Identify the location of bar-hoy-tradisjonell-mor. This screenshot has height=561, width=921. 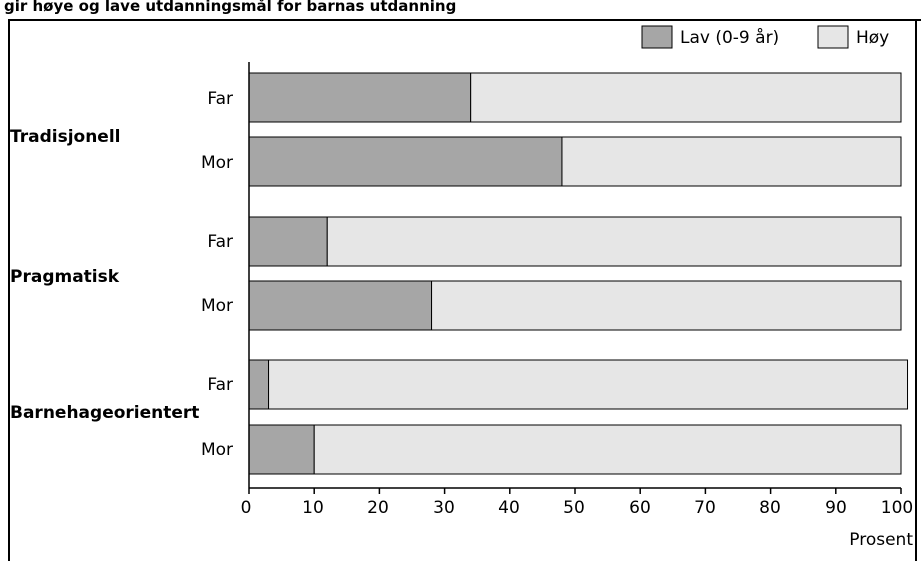
(731, 161).